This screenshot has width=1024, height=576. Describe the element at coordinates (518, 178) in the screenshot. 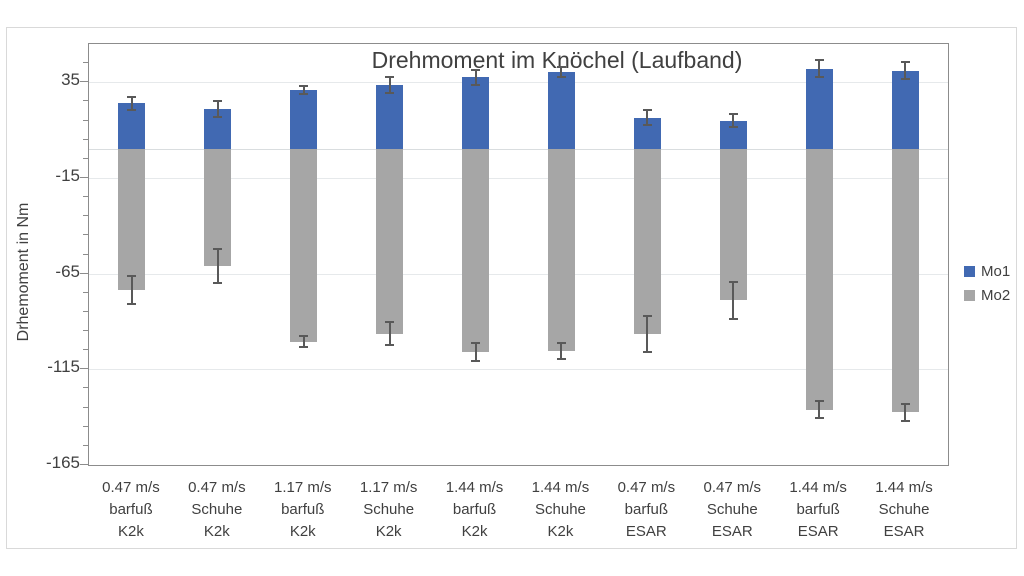

I see `gridline--15` at that location.